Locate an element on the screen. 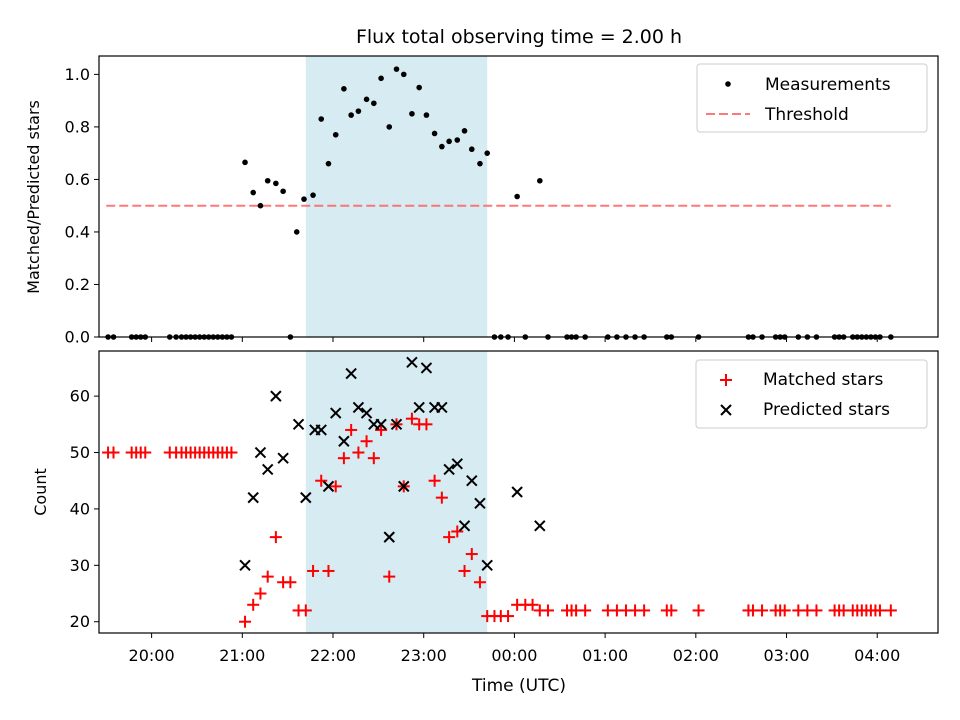  legend-measurements-label: Measurements is located at coordinates (828, 85).